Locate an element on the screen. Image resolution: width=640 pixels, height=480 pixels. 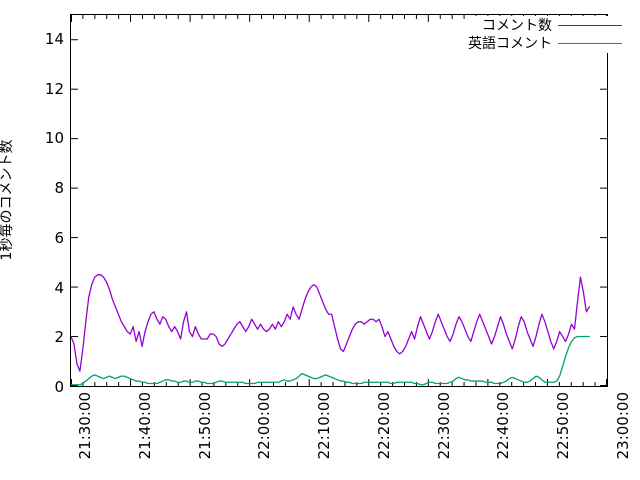
x-tick-label: 22:50:00 is located at coordinates (563, 426).